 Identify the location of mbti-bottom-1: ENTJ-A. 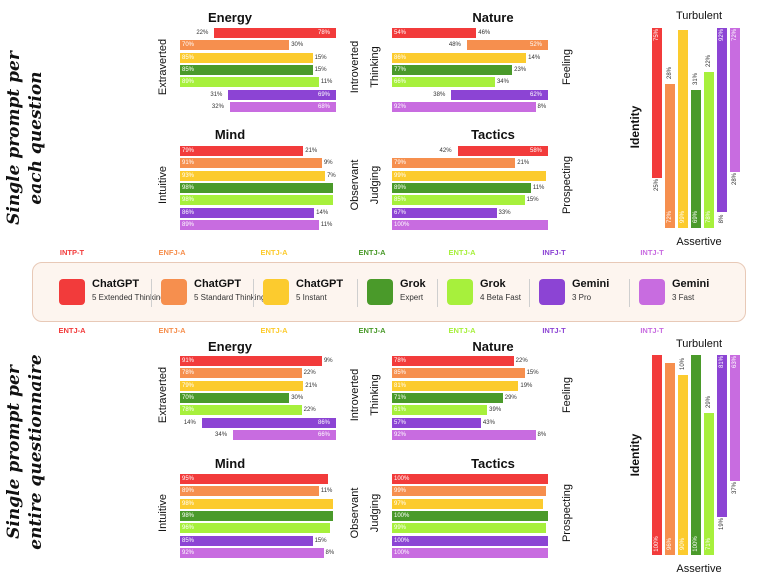
(172, 330).